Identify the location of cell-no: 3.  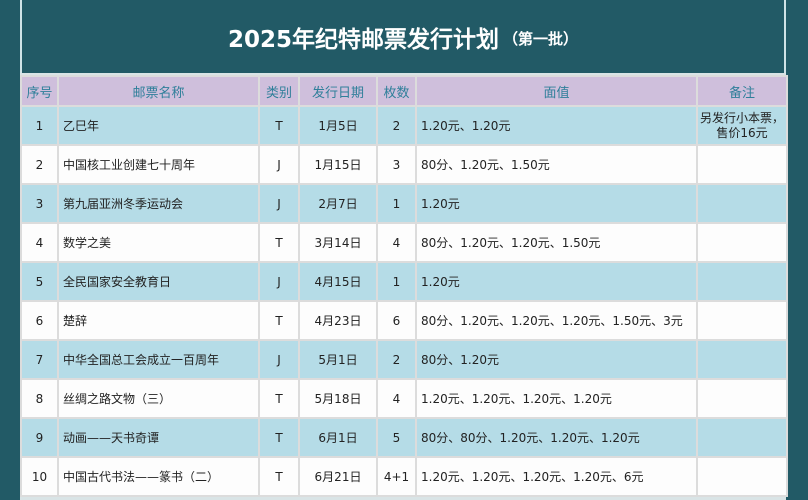
(39, 203).